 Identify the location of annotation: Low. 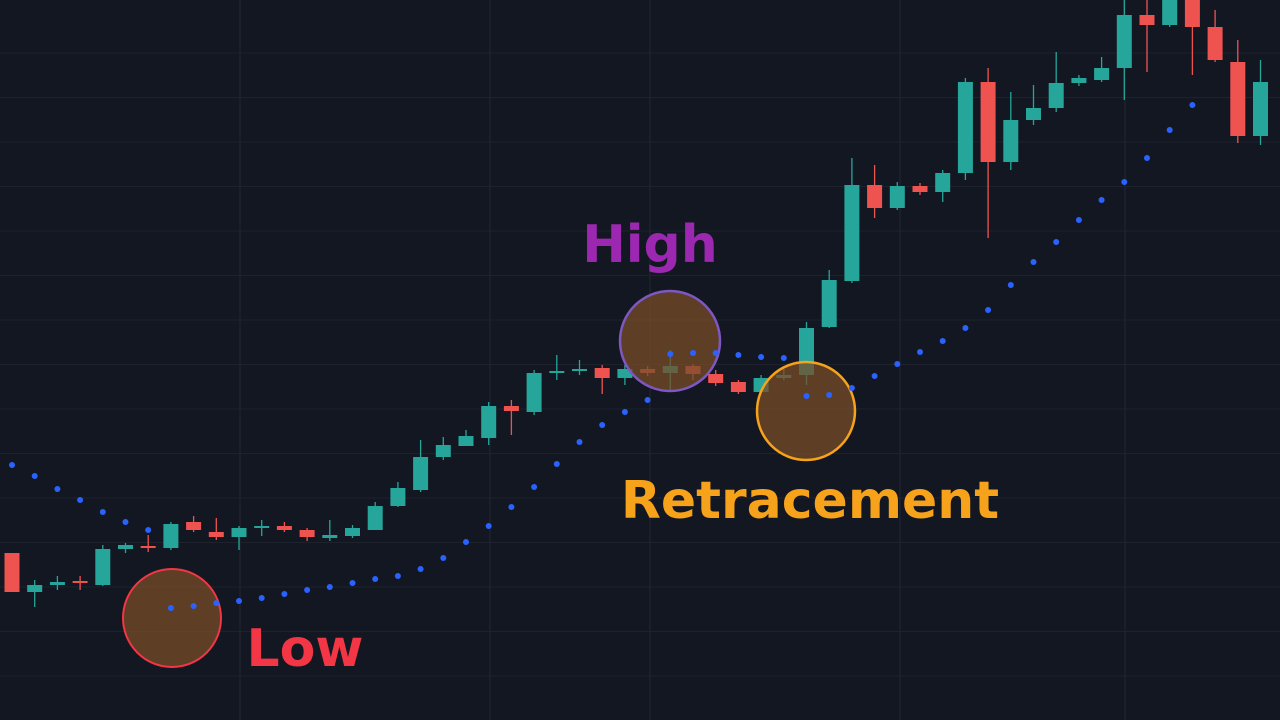
(305, 649).